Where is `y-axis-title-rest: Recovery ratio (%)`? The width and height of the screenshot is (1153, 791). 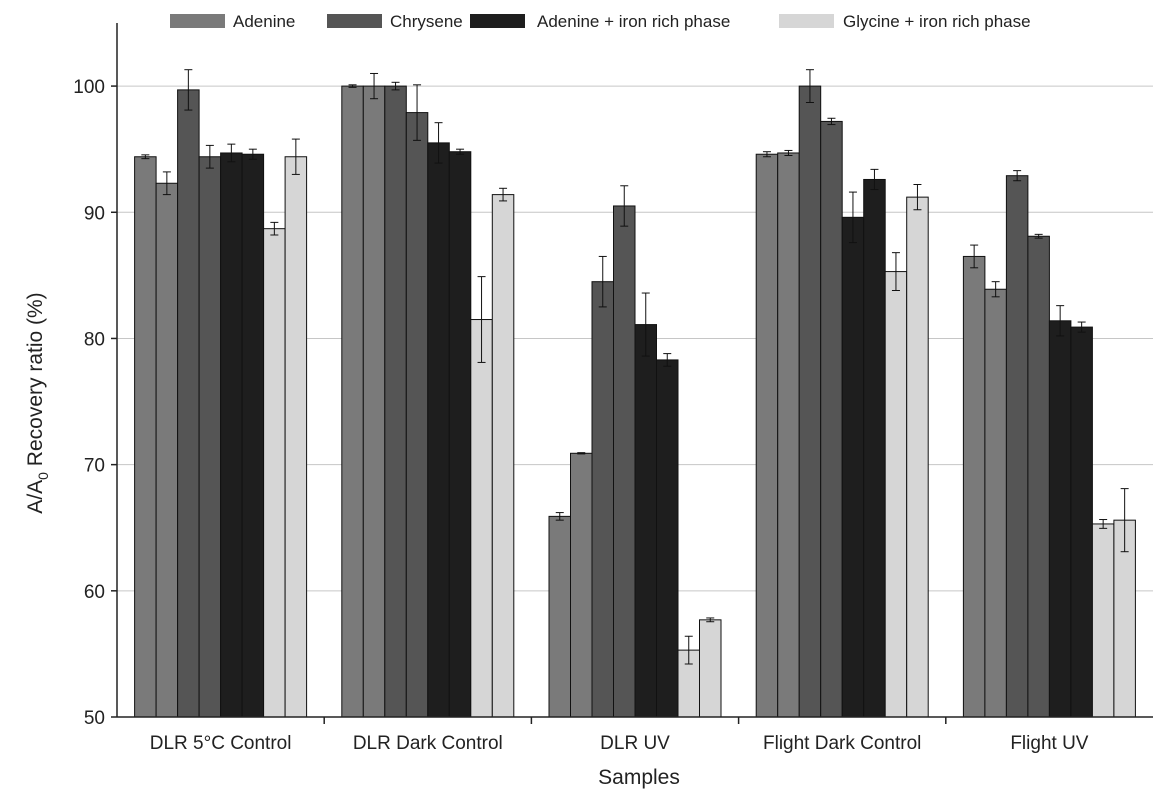
y-axis-title-rest: Recovery ratio (%) is located at coordinates (35, 382).